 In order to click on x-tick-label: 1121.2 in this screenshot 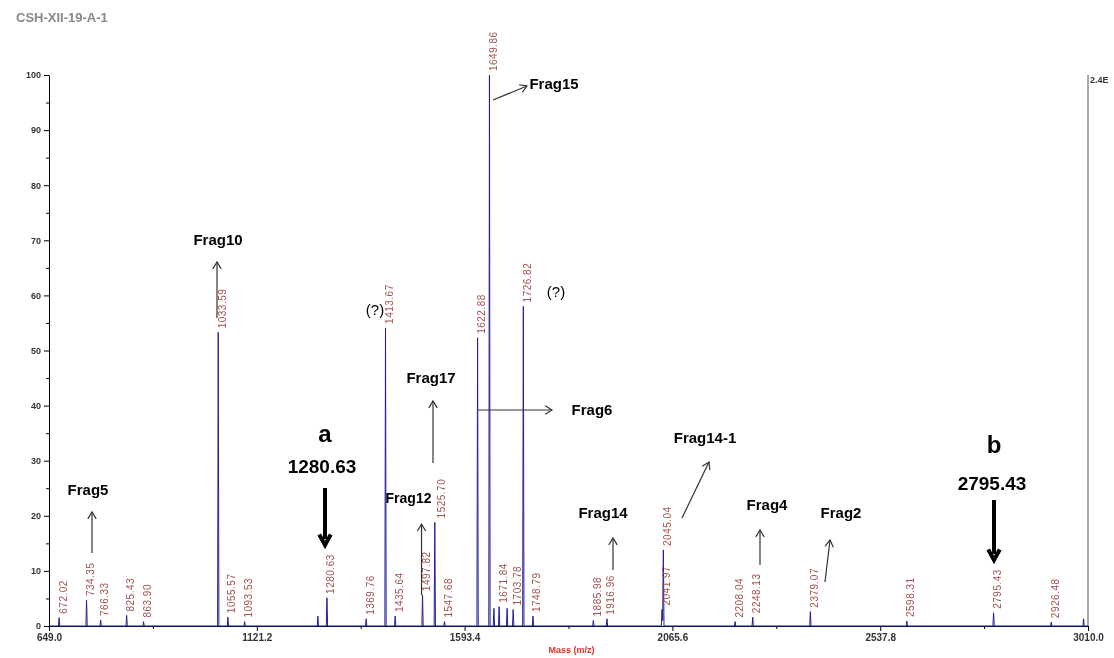, I will do `click(257, 638)`.